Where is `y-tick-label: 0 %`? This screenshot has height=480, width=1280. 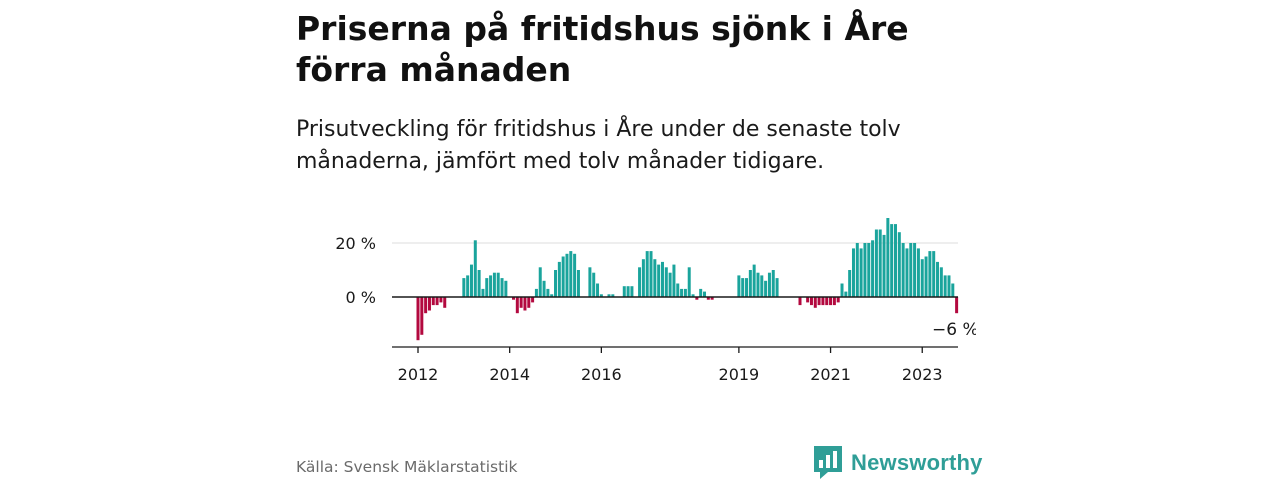
y-tick-label: 0 % is located at coordinates (361, 297).